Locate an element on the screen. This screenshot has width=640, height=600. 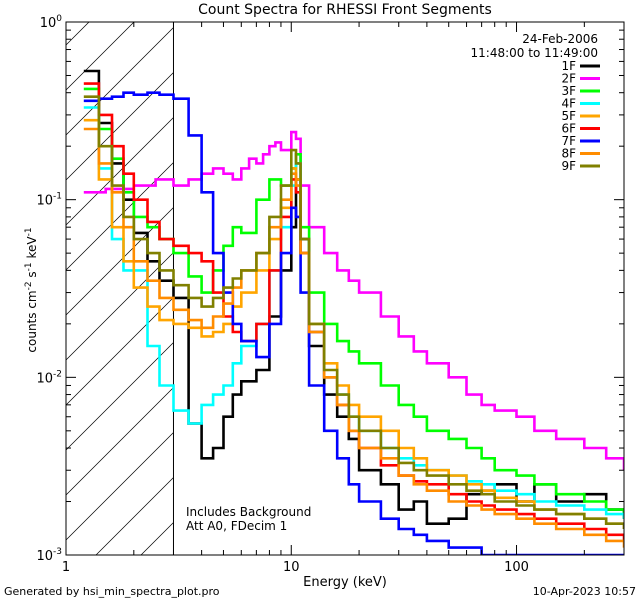
footer-generated-by: Generated by hsi_min_spectra_plot.pro is located at coordinates (112, 591).